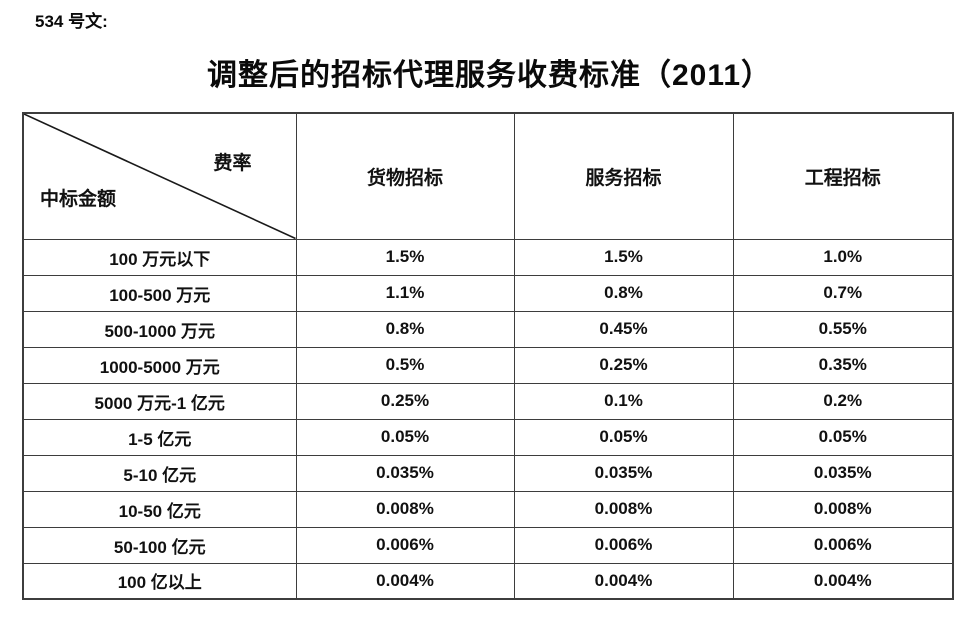  Describe the element at coordinates (159, 329) in the screenshot. I see `amount-cell: 500-1000 万元` at that location.